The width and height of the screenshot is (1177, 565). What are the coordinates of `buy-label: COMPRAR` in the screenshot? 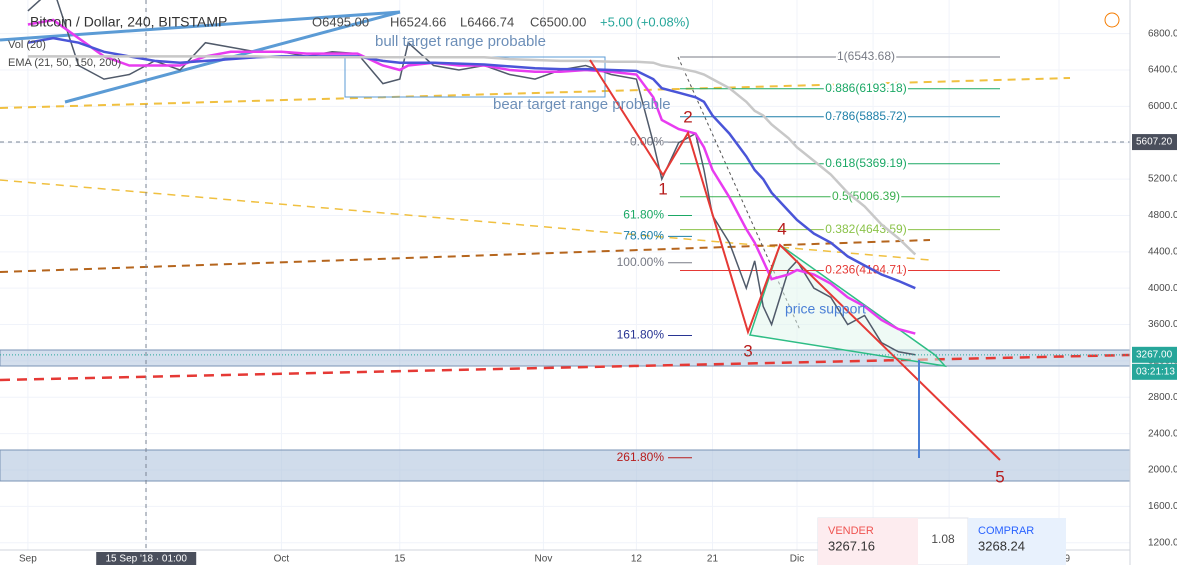 It's located at (1006, 531).